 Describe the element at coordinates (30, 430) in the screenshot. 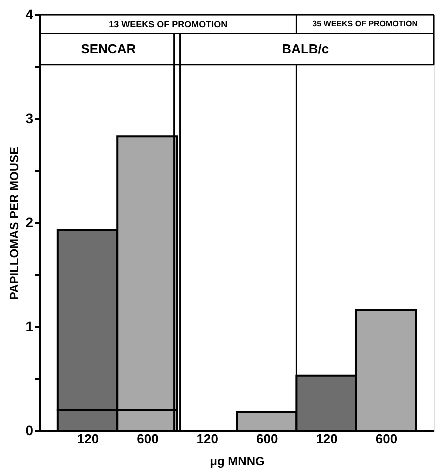

I see `y-tick-label: 0` at that location.